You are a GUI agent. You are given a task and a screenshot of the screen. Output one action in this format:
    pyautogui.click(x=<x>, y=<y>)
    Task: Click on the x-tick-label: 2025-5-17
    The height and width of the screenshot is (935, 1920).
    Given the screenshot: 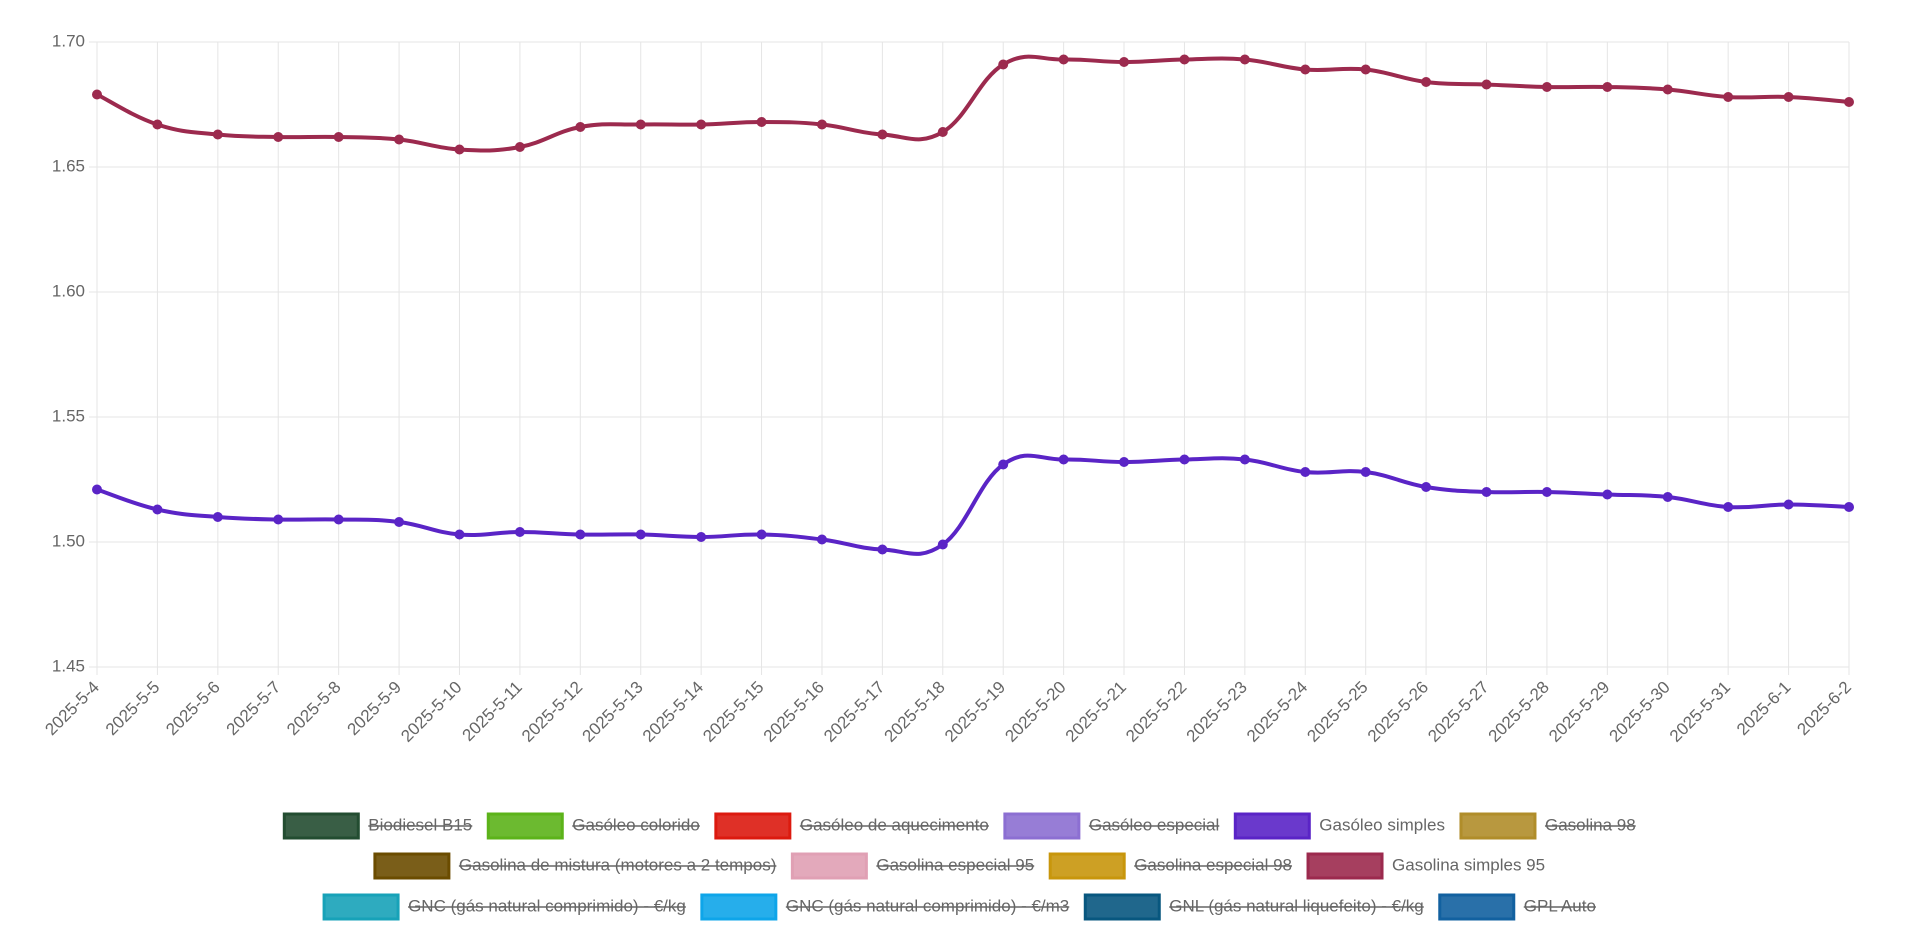 What is the action you would take?
    pyautogui.click(x=854, y=712)
    